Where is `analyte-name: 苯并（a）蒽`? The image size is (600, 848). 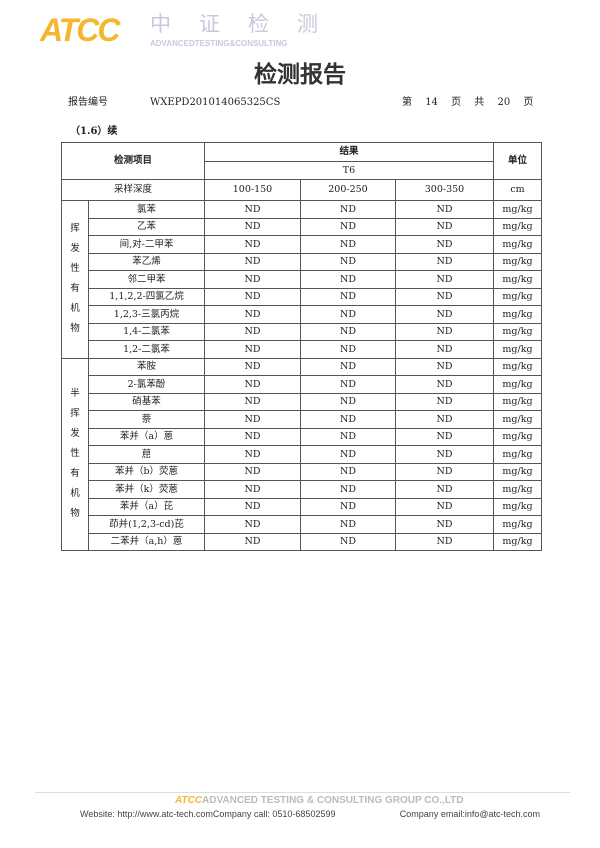
analyte-name: 苯并（a）蒽 is located at coordinates (146, 436).